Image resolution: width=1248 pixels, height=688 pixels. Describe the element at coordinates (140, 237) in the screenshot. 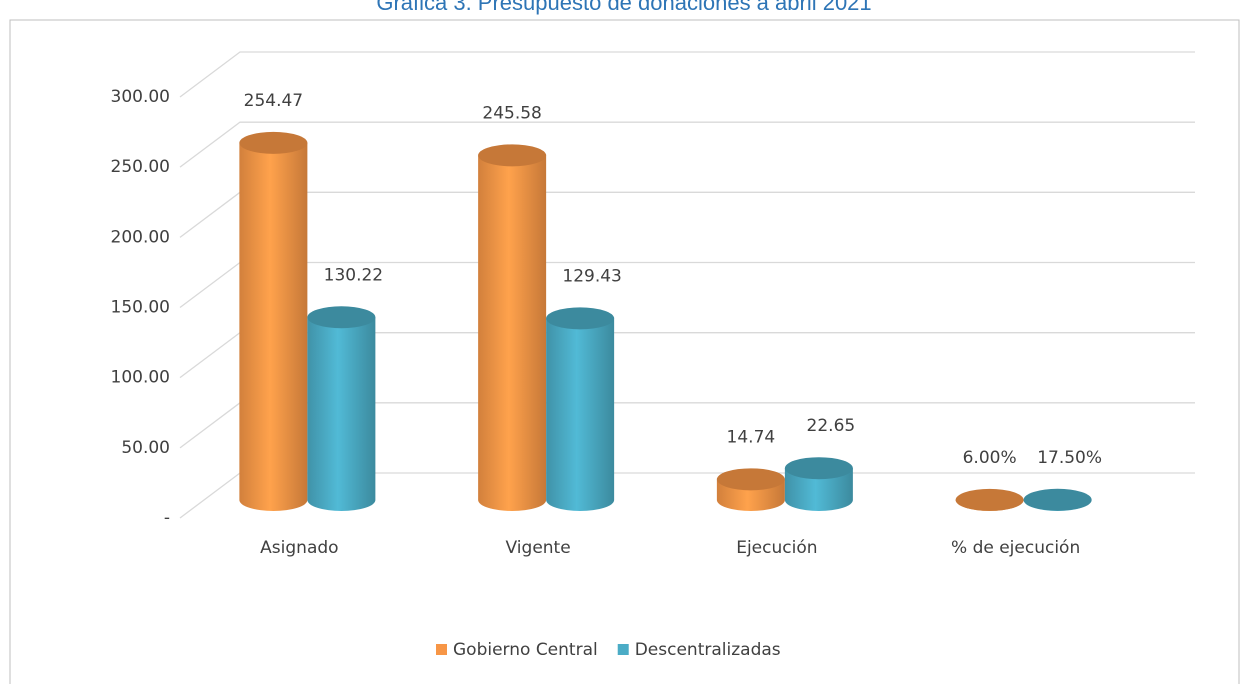

I see `y-tick-label: 200.00` at that location.